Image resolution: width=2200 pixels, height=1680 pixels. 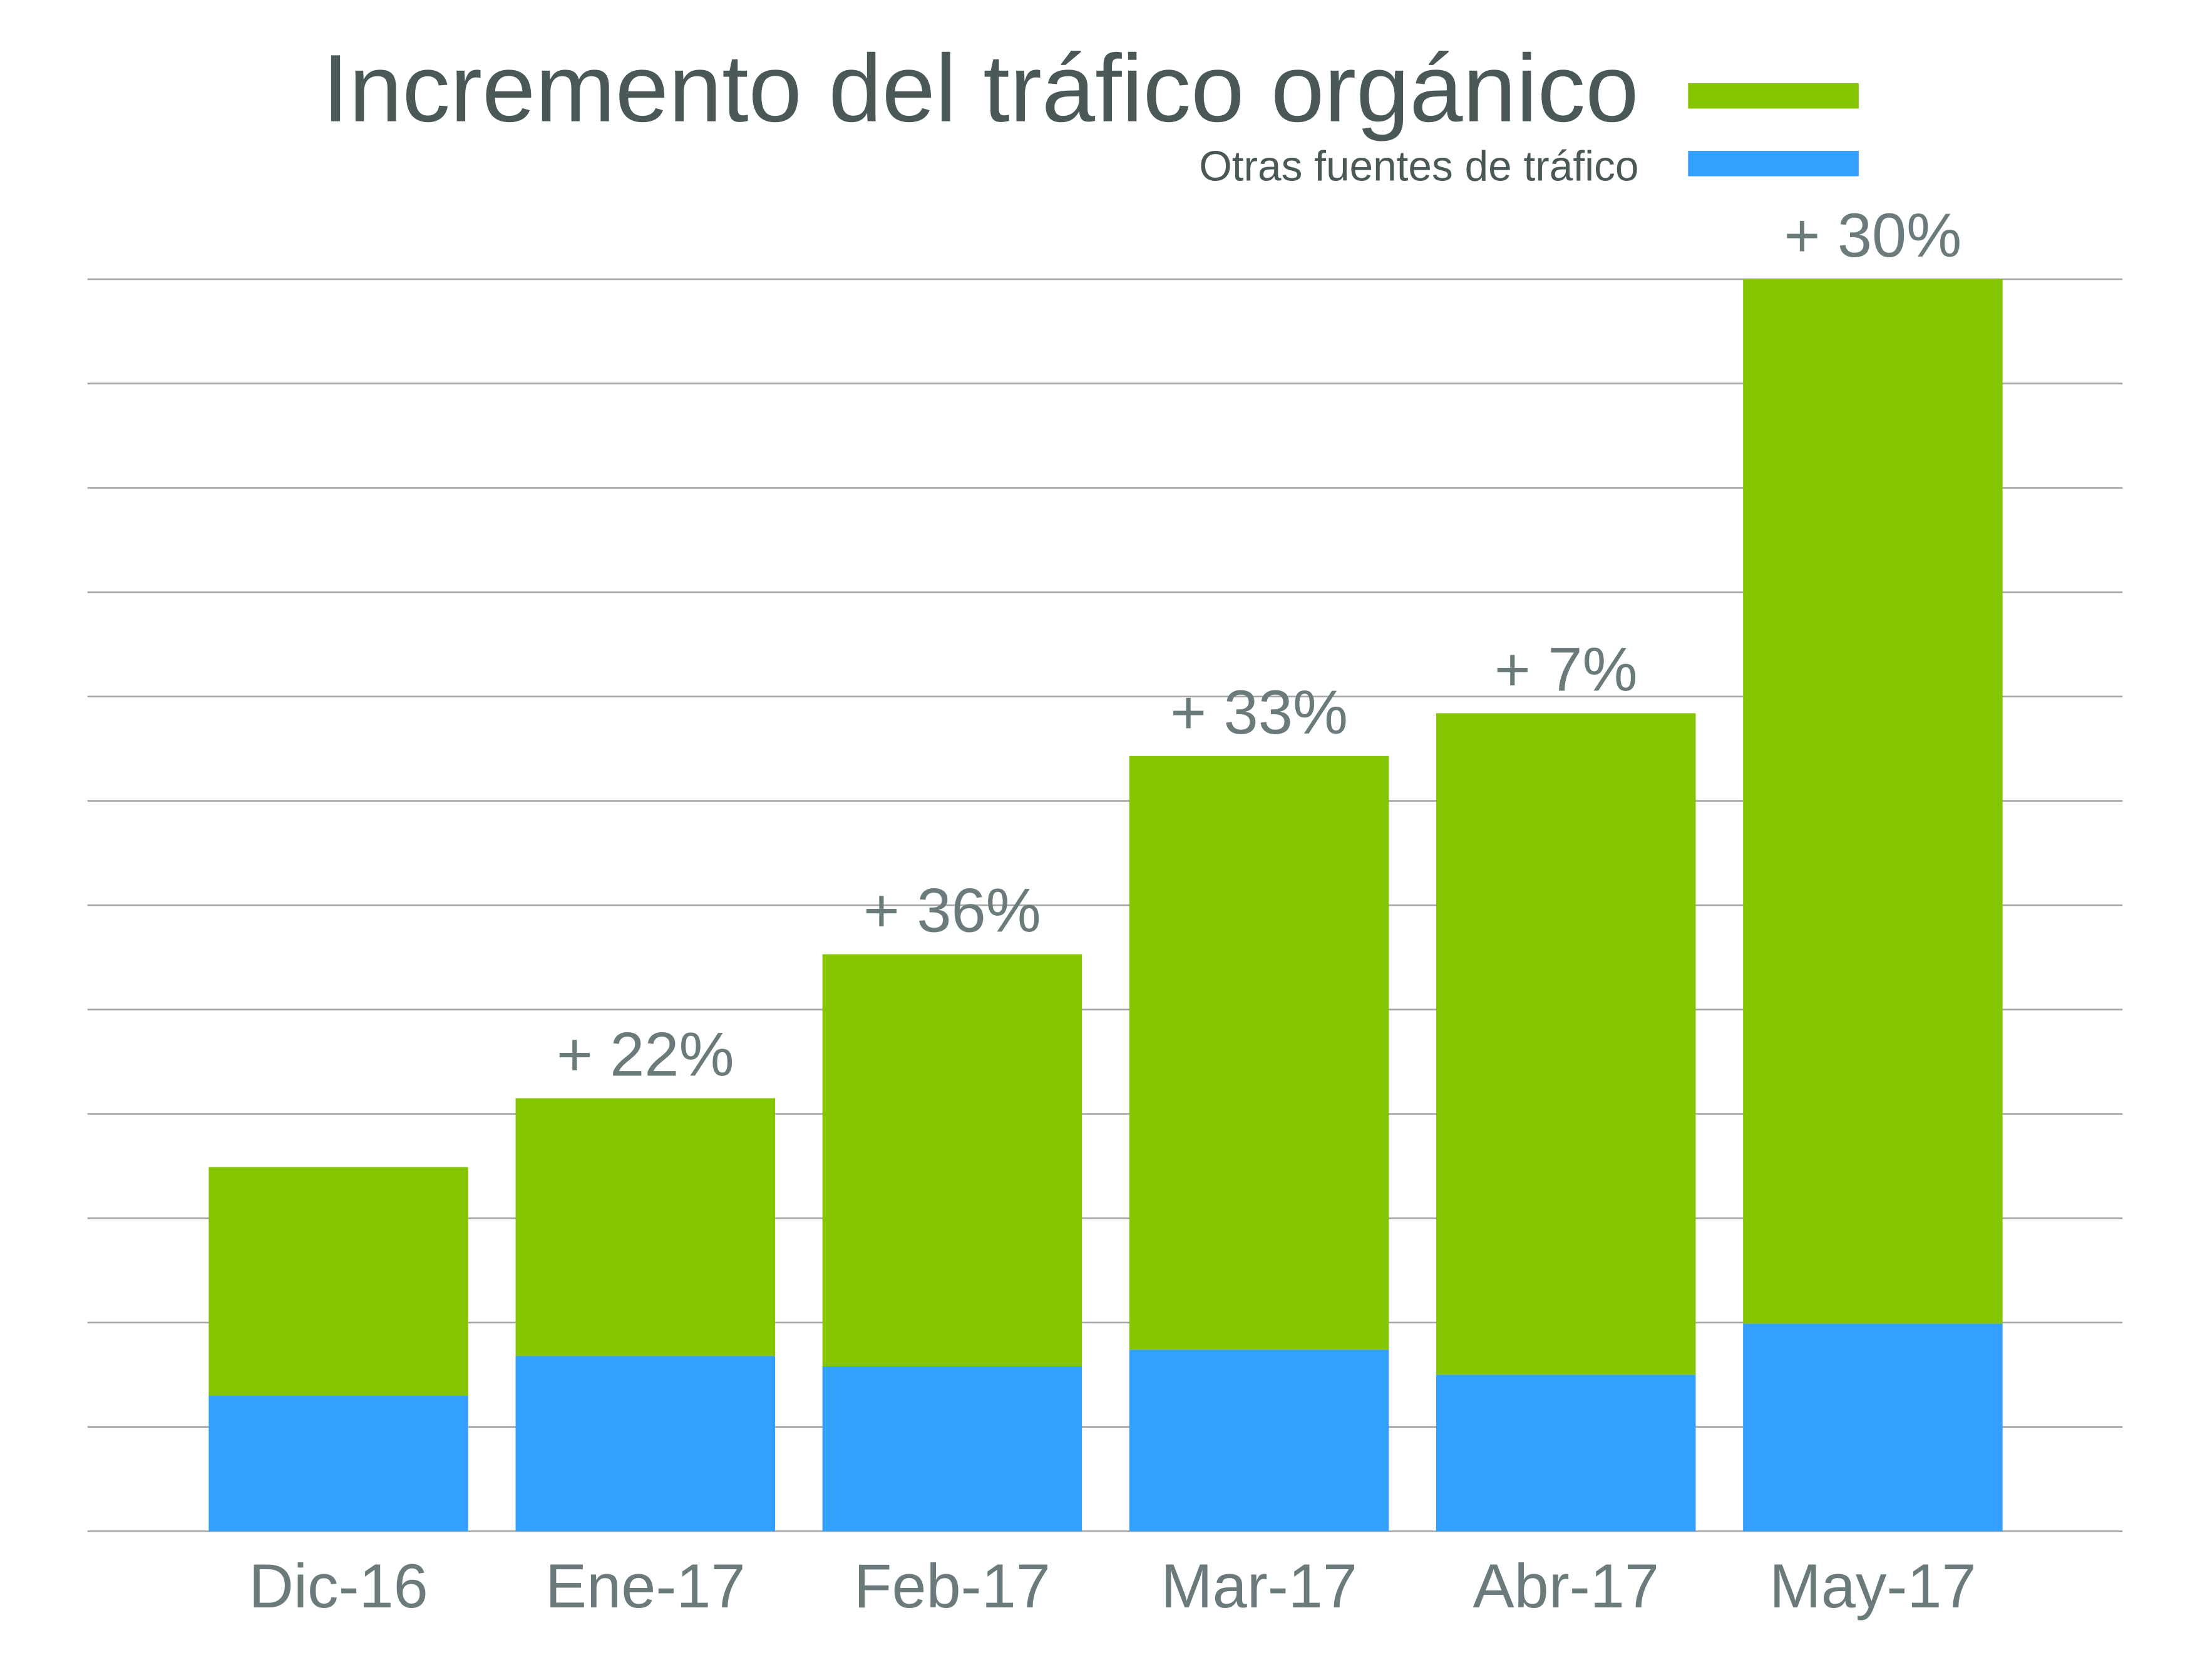 What do you see at coordinates (1773, 164) in the screenshot?
I see `legend-swatch-other` at bounding box center [1773, 164].